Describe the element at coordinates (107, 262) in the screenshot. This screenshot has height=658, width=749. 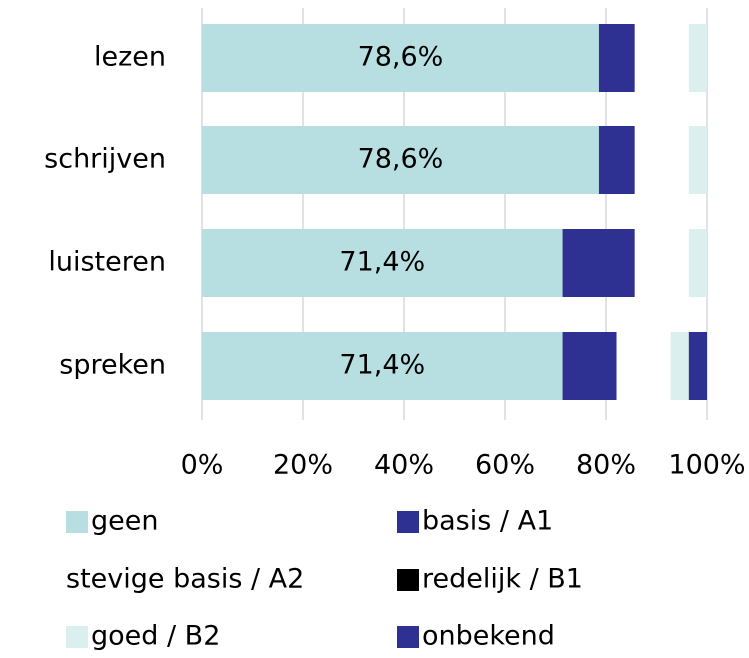
I see `y-tick-label: luisteren` at that location.